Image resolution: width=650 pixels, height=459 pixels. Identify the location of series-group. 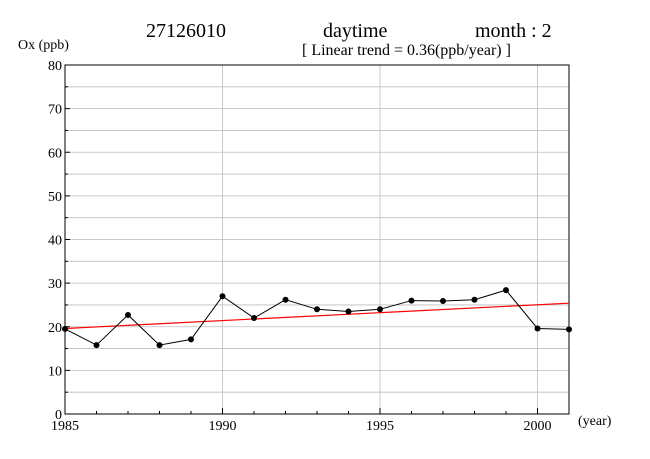
(317, 318).